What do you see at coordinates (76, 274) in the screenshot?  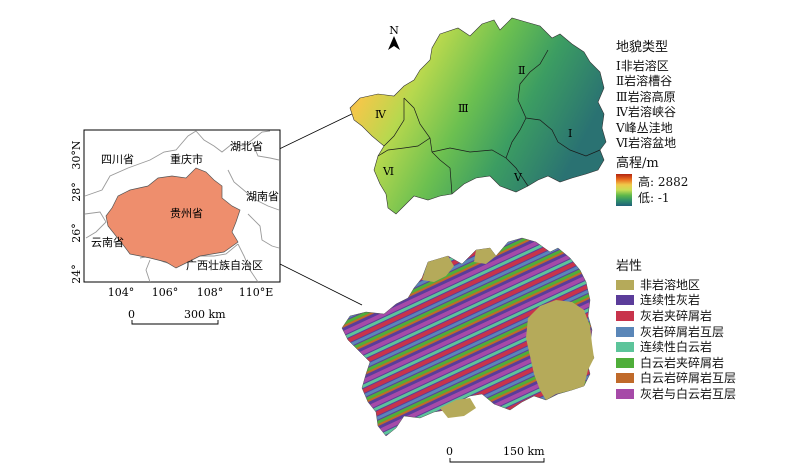 I see `lat-tick-24: 24°` at bounding box center [76, 274].